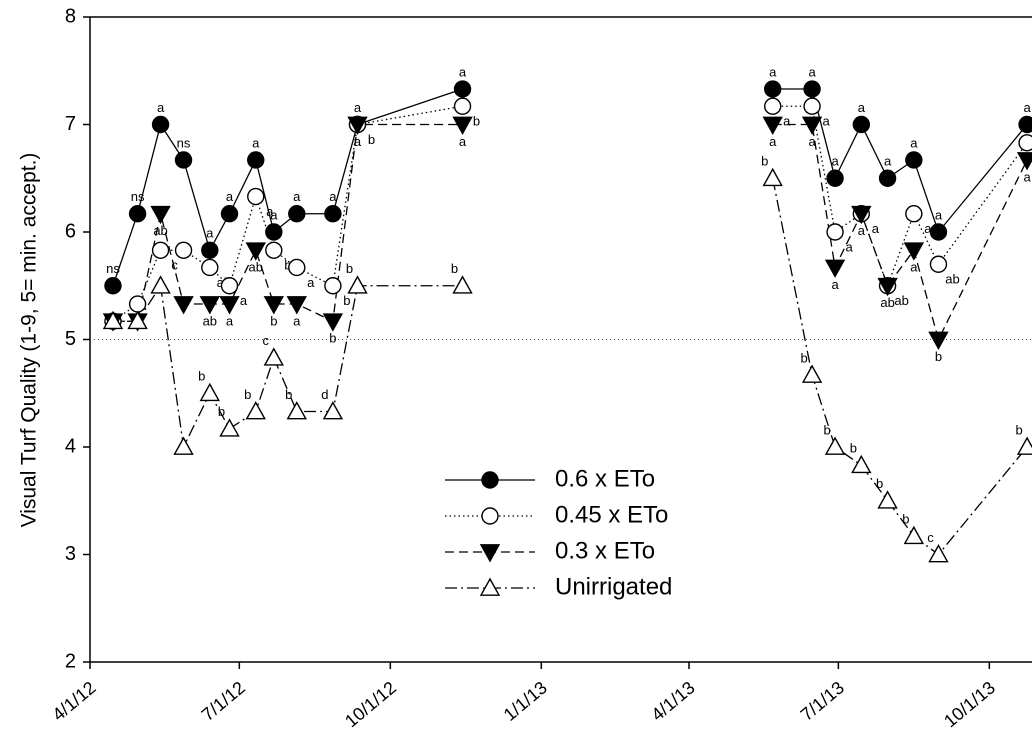 This screenshot has height=750, width=1032. I want to click on legend-label: 0.3 x ETo, so click(605, 550).